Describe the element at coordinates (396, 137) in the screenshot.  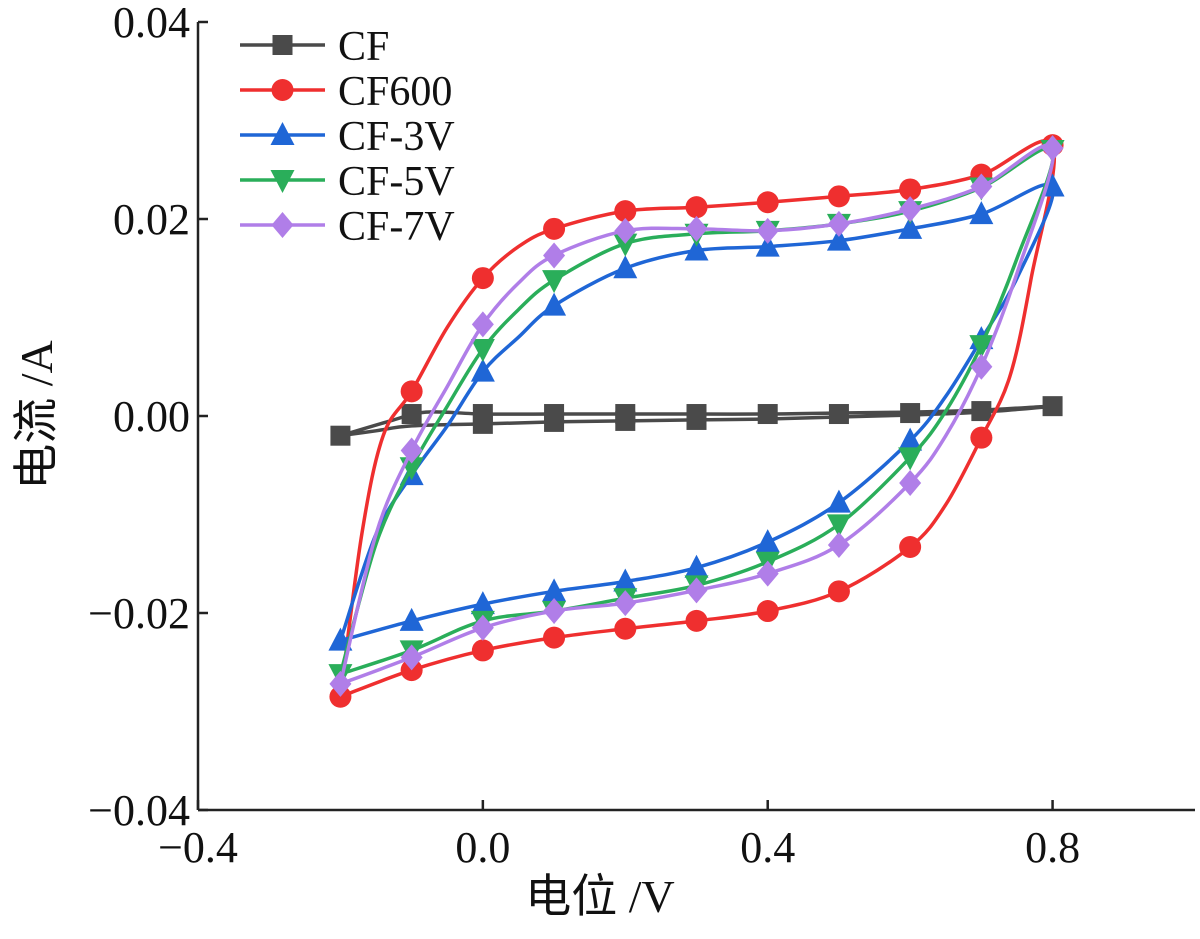
I see `legend-label: CF-3V` at that location.